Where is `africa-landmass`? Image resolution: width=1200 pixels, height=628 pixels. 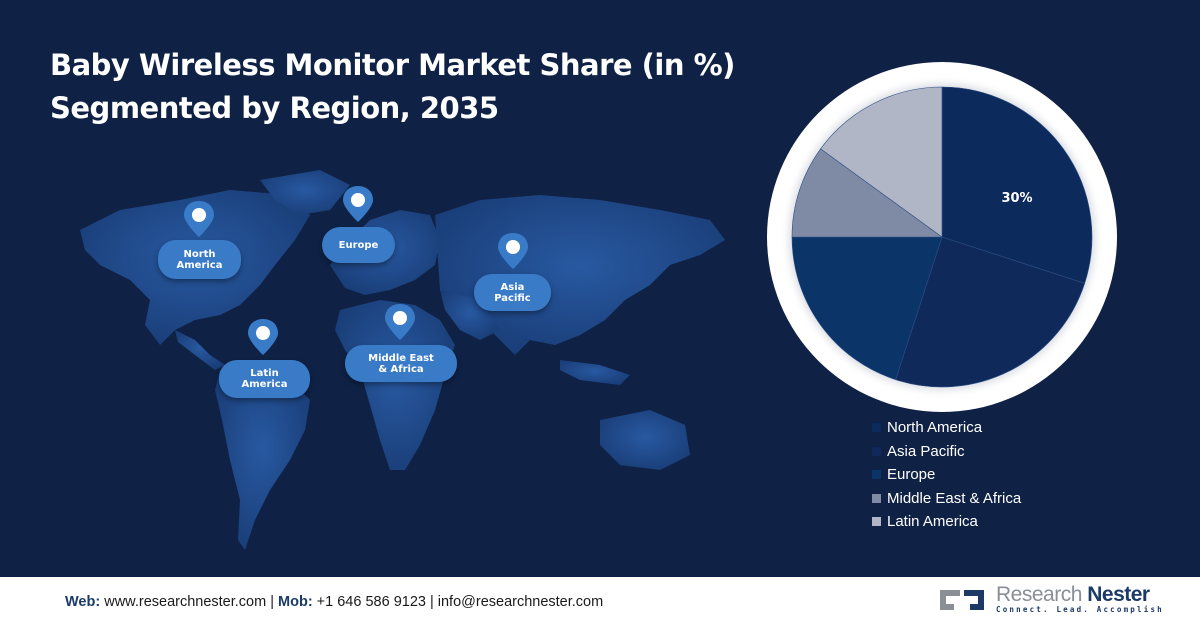
africa-landmass is located at coordinates (395, 385).